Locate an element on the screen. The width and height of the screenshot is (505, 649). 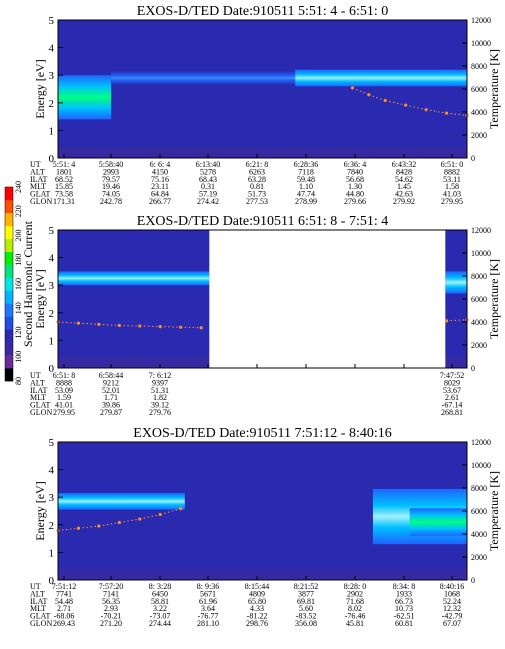
orbit-value: 6: 6: 4 is located at coordinates (160, 164).